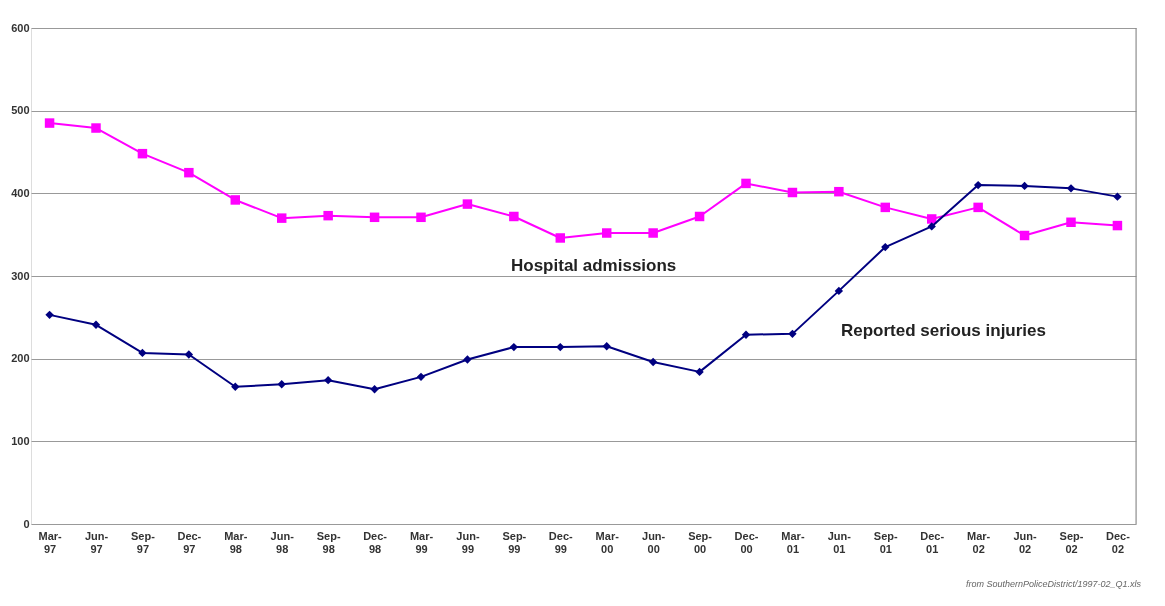  Describe the element at coordinates (468, 542) in the screenshot. I see `x-tick-label: Jun-99` at that location.